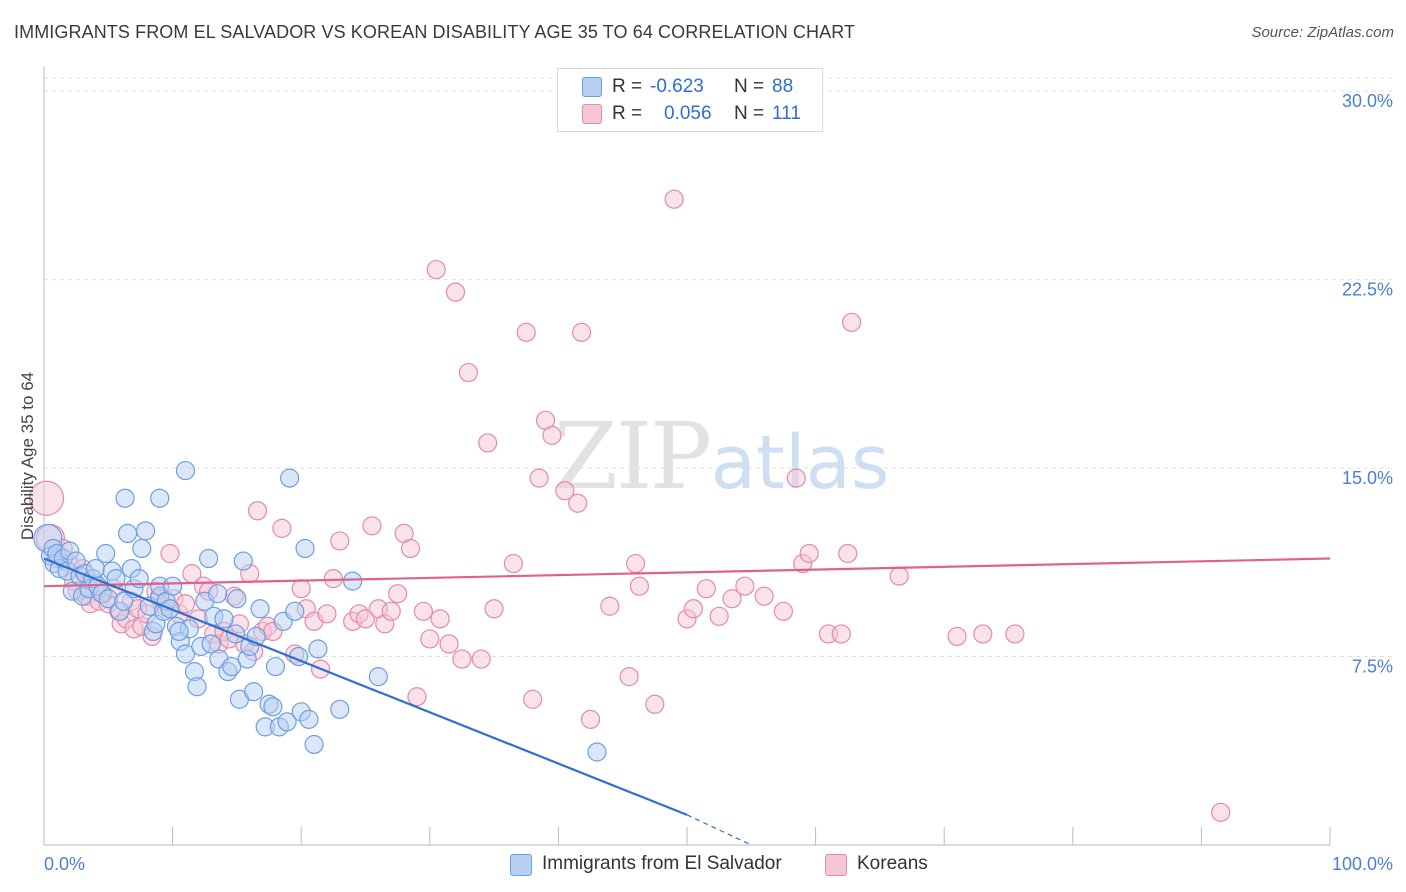  I want to click on r-value: 0.056, so click(688, 113).